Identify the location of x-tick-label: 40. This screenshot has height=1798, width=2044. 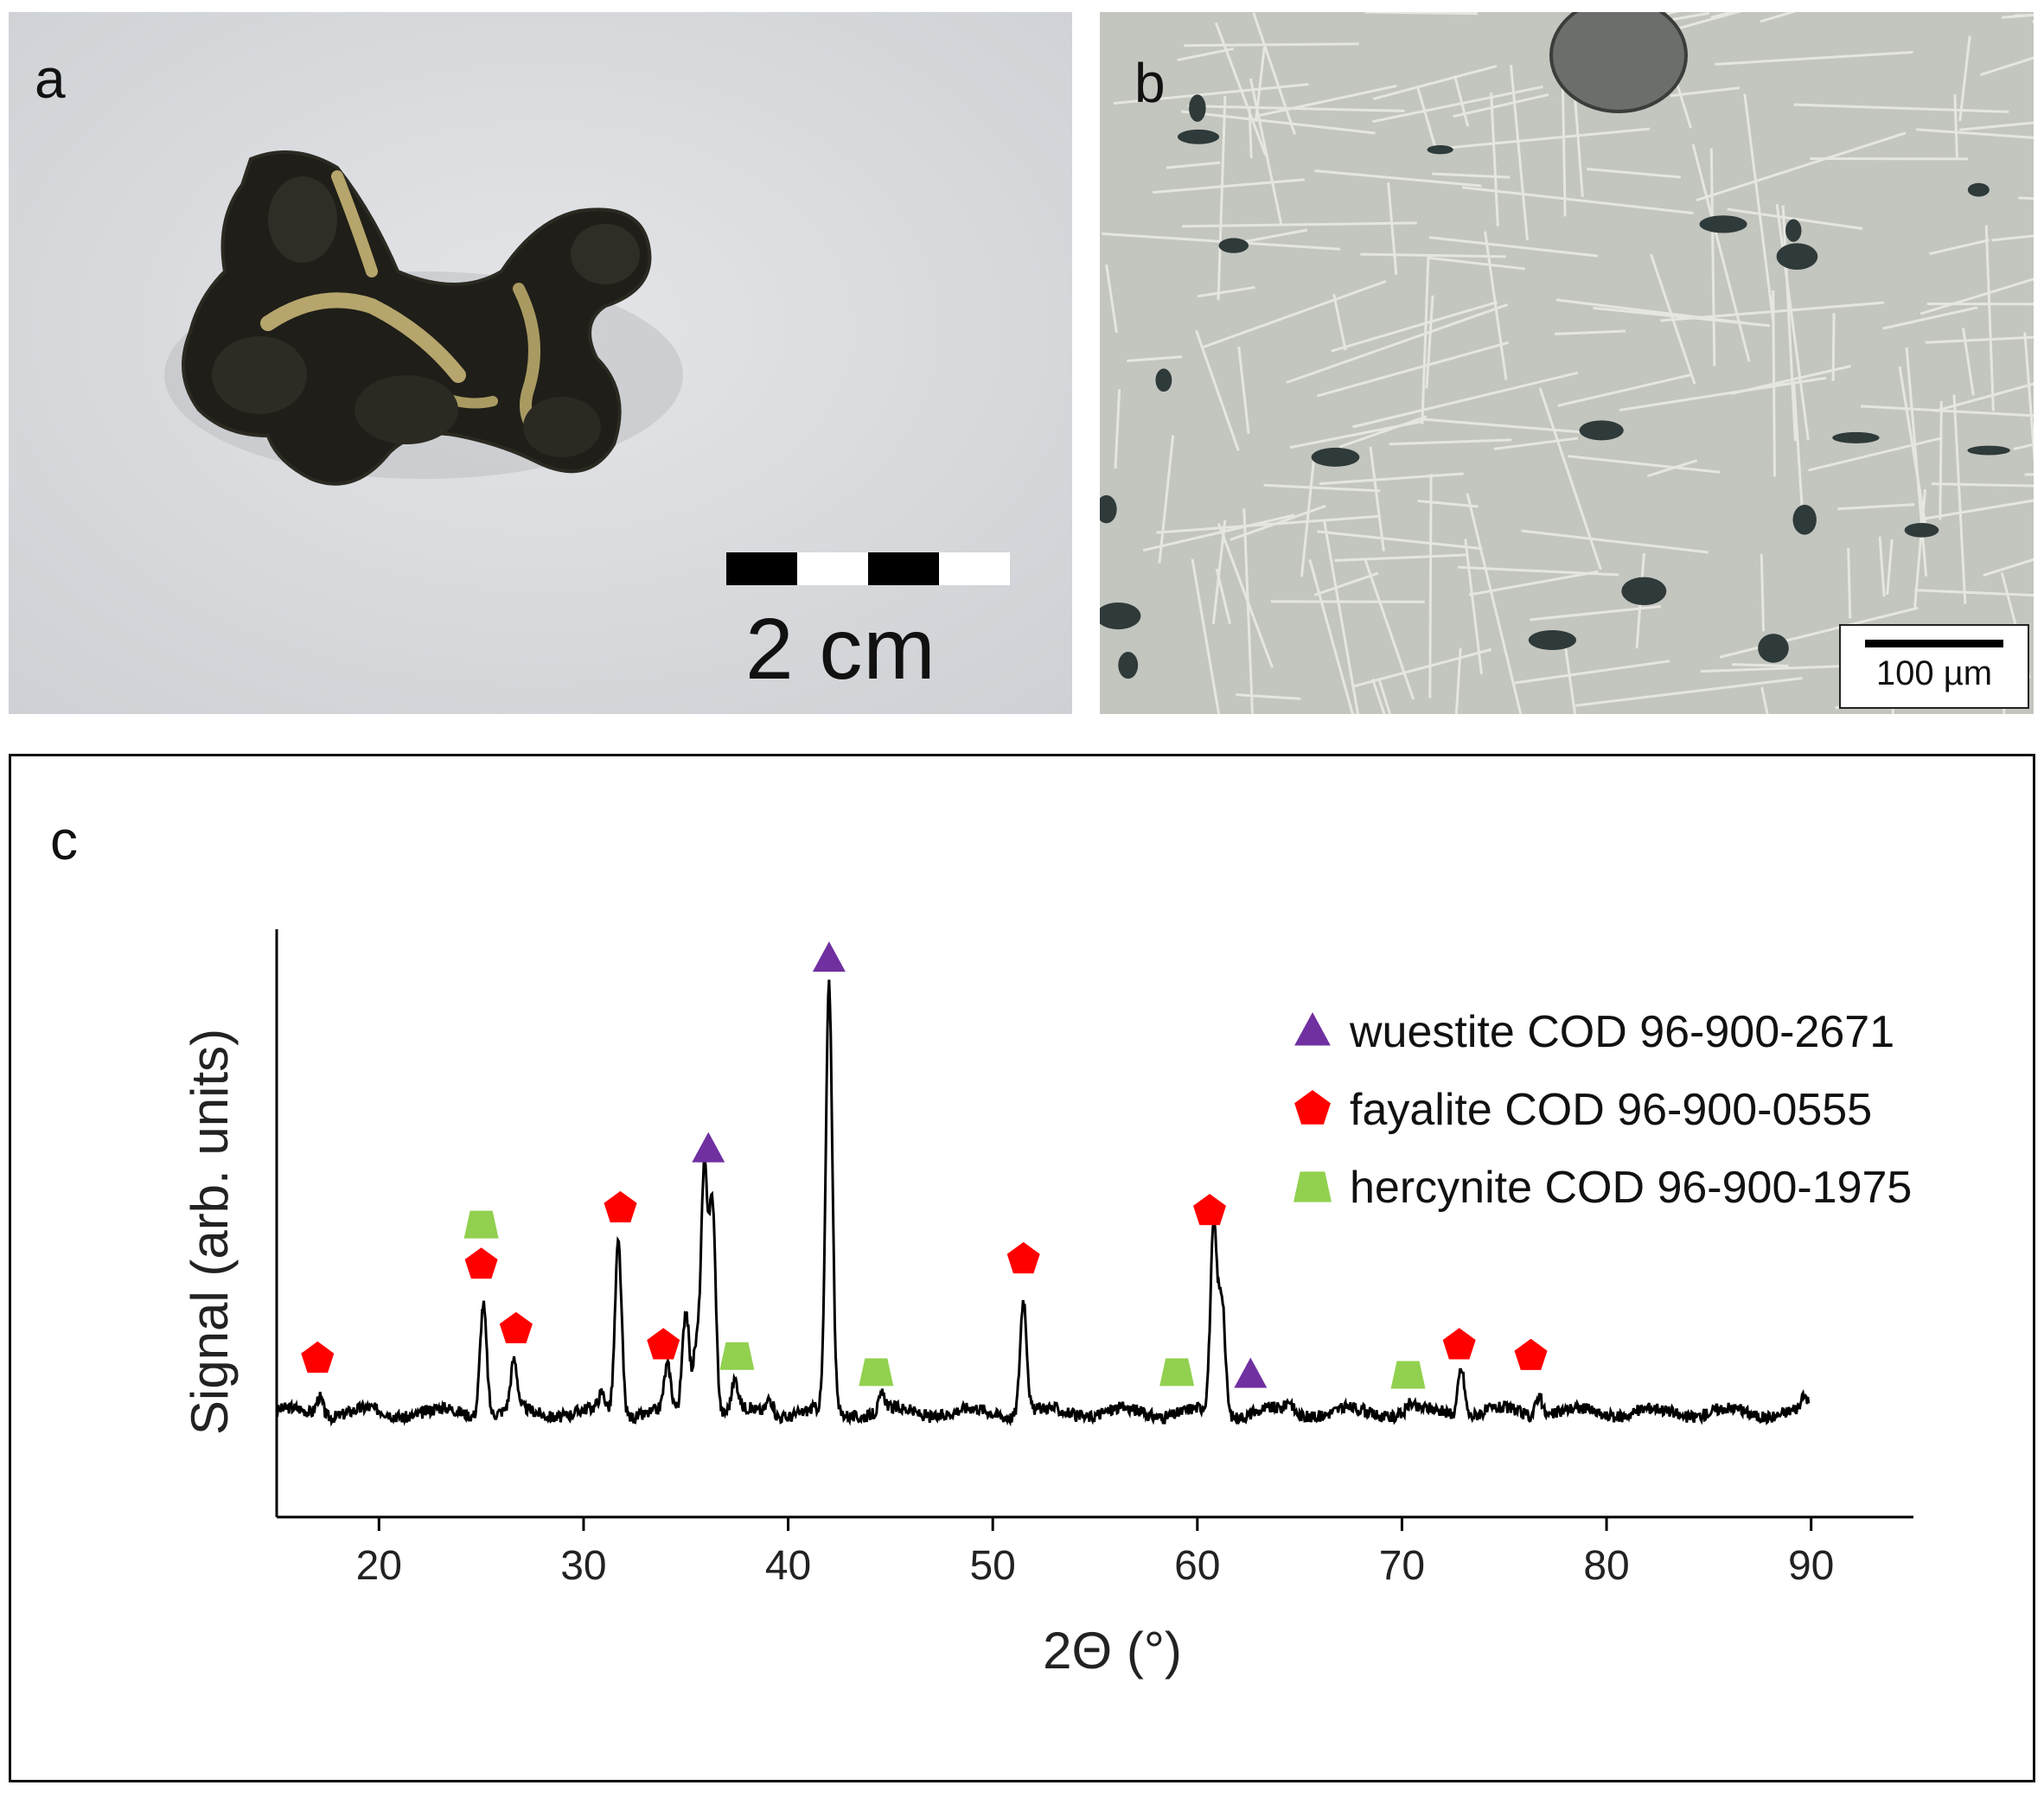
(788, 1566).